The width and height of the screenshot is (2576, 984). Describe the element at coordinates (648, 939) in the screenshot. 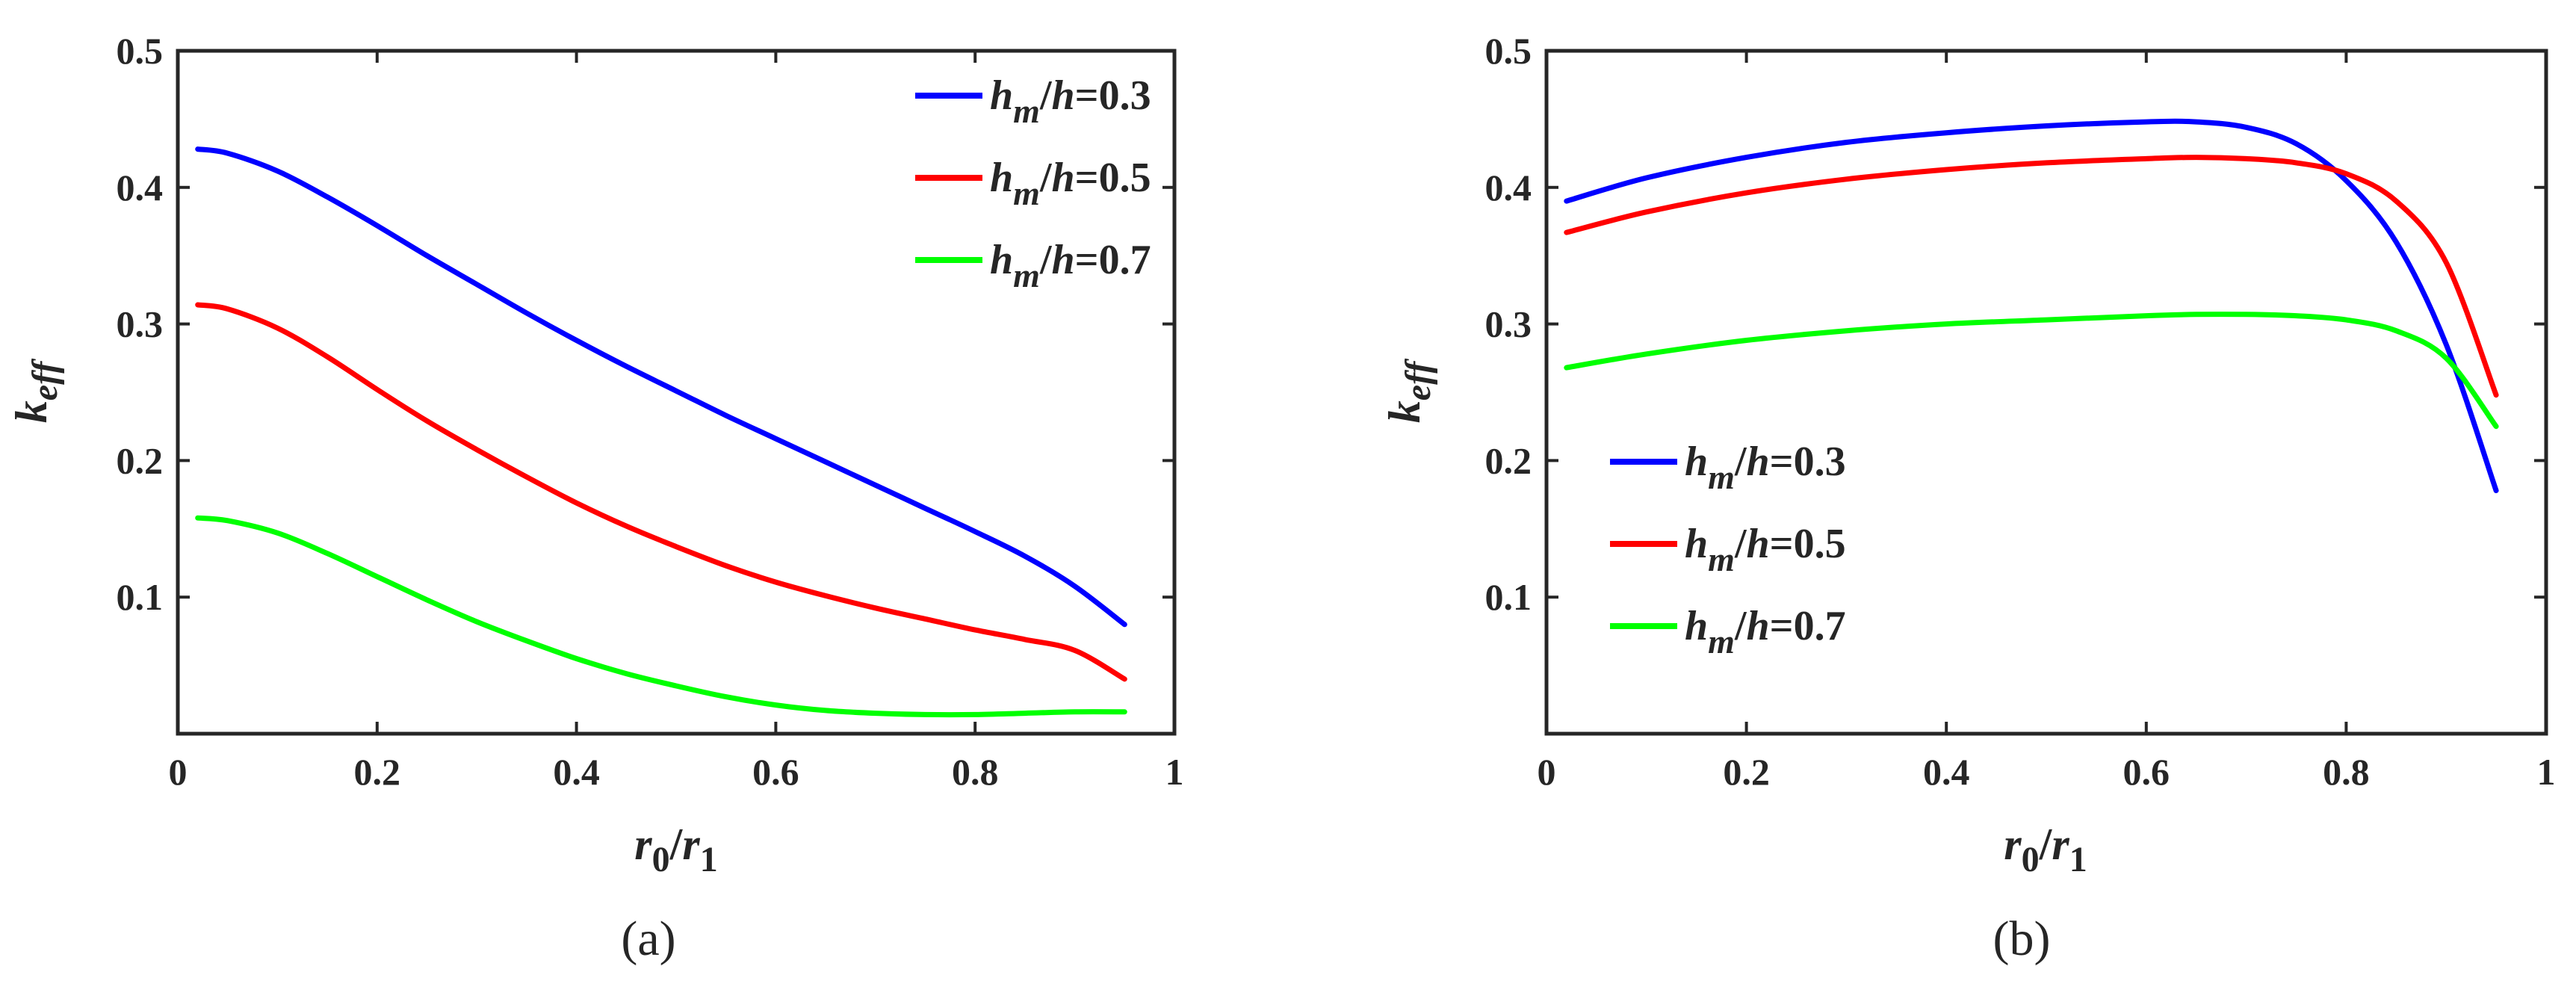

I see `panel-label: (a)` at that location.